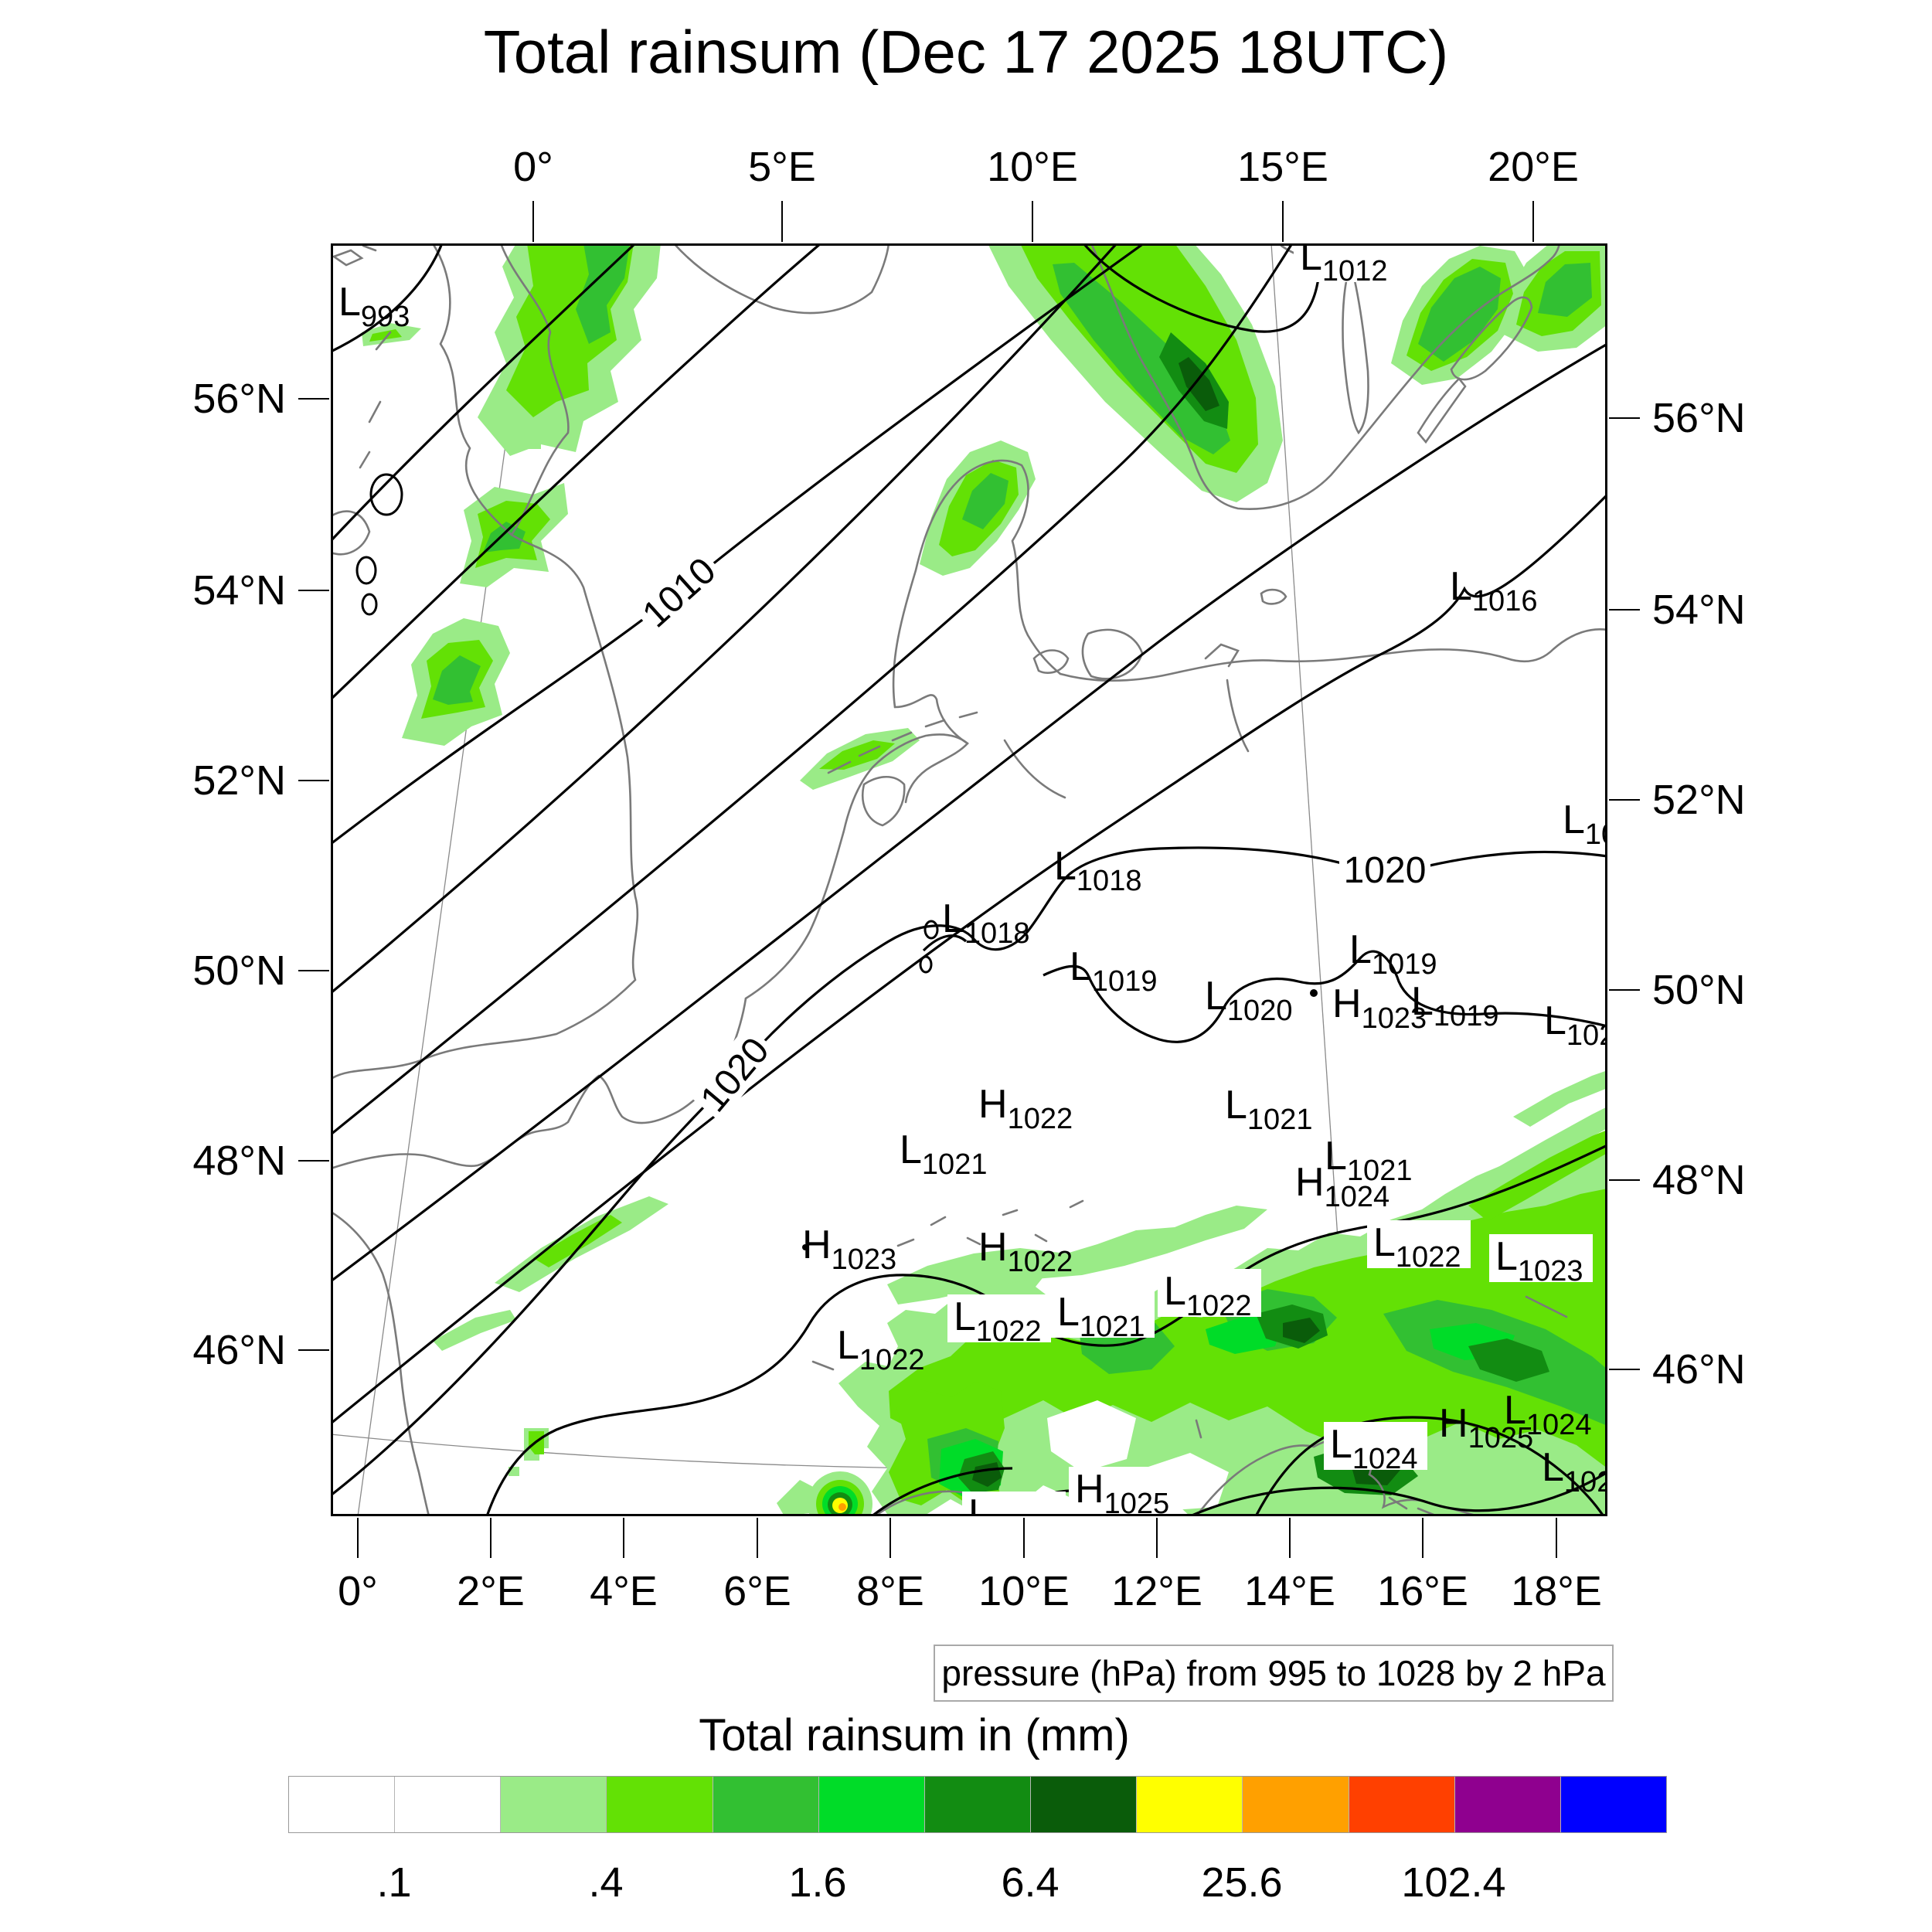 The height and width of the screenshot is (1932, 1932). Describe the element at coordinates (1274, 1673) in the screenshot. I see `pressure-legend-text: pressure (hPa) from 995 to 1028 by 2 hPa` at that location.